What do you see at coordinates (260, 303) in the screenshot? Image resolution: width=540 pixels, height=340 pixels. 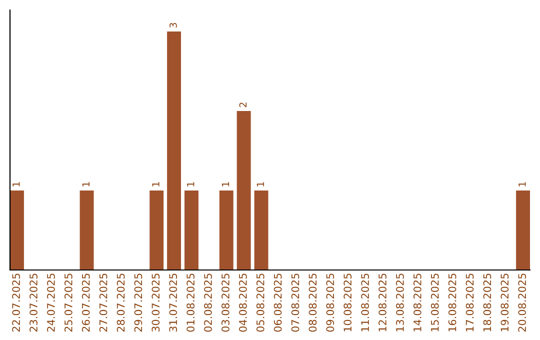 I see `x-tick-label: 05.08.2025` at bounding box center [260, 303].